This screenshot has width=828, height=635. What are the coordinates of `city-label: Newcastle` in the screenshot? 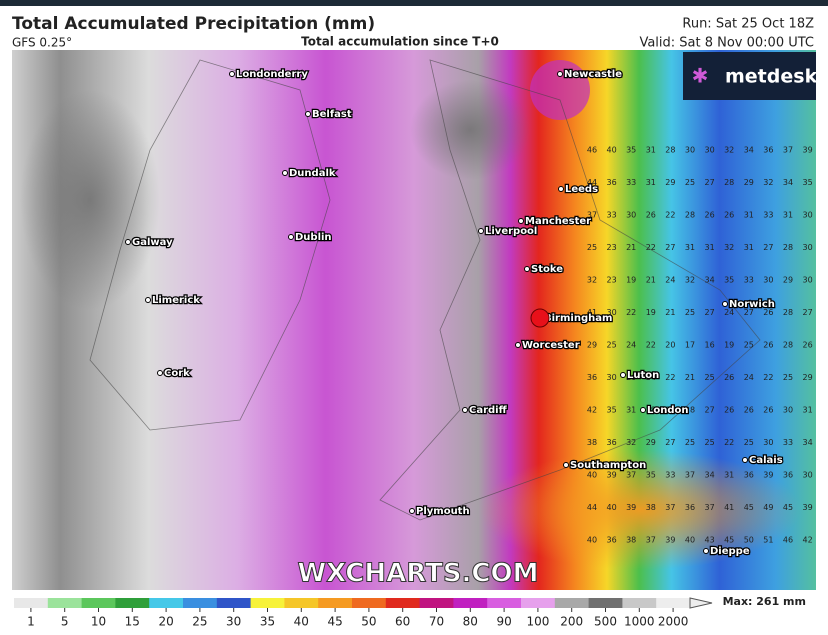 It's located at (593, 74).